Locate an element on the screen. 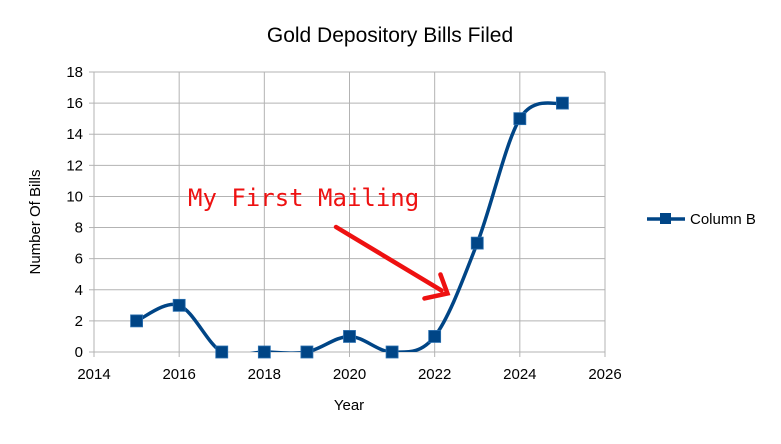 The height and width of the screenshot is (444, 781). x-tick-label: 2024 is located at coordinates (519, 374).